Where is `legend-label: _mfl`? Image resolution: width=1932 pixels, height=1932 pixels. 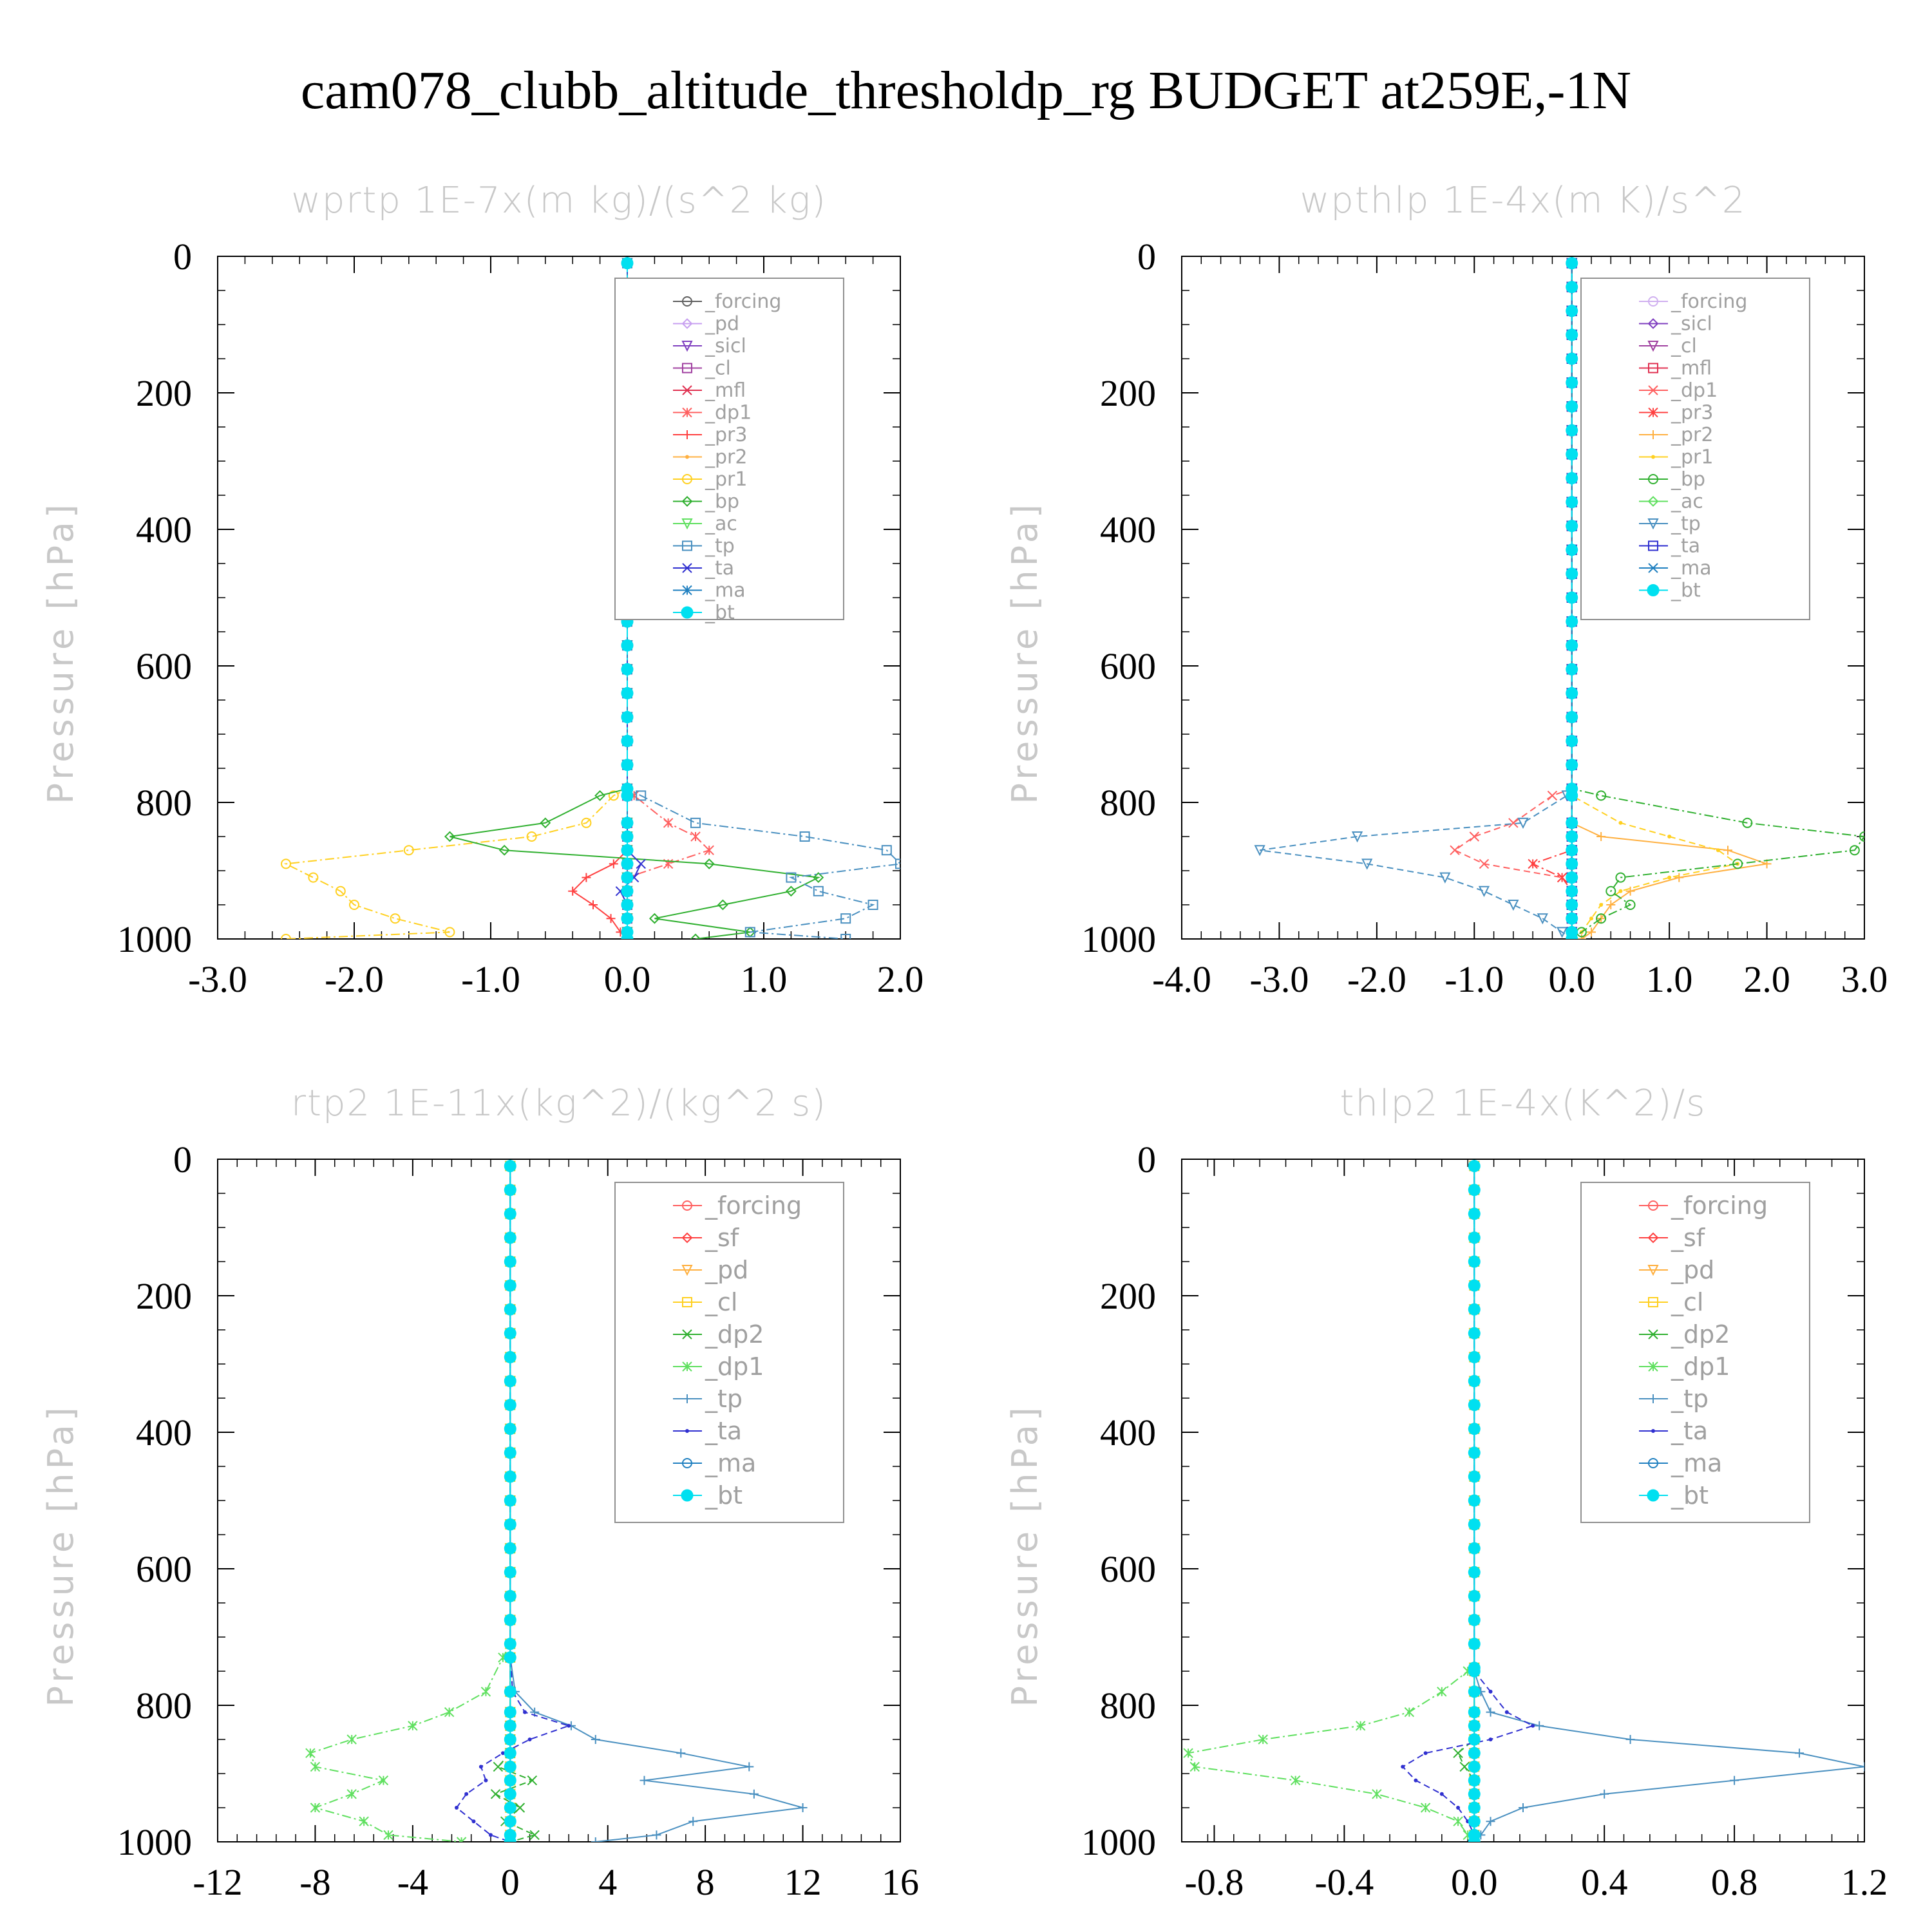 legend-label: _mfl is located at coordinates (725, 390).